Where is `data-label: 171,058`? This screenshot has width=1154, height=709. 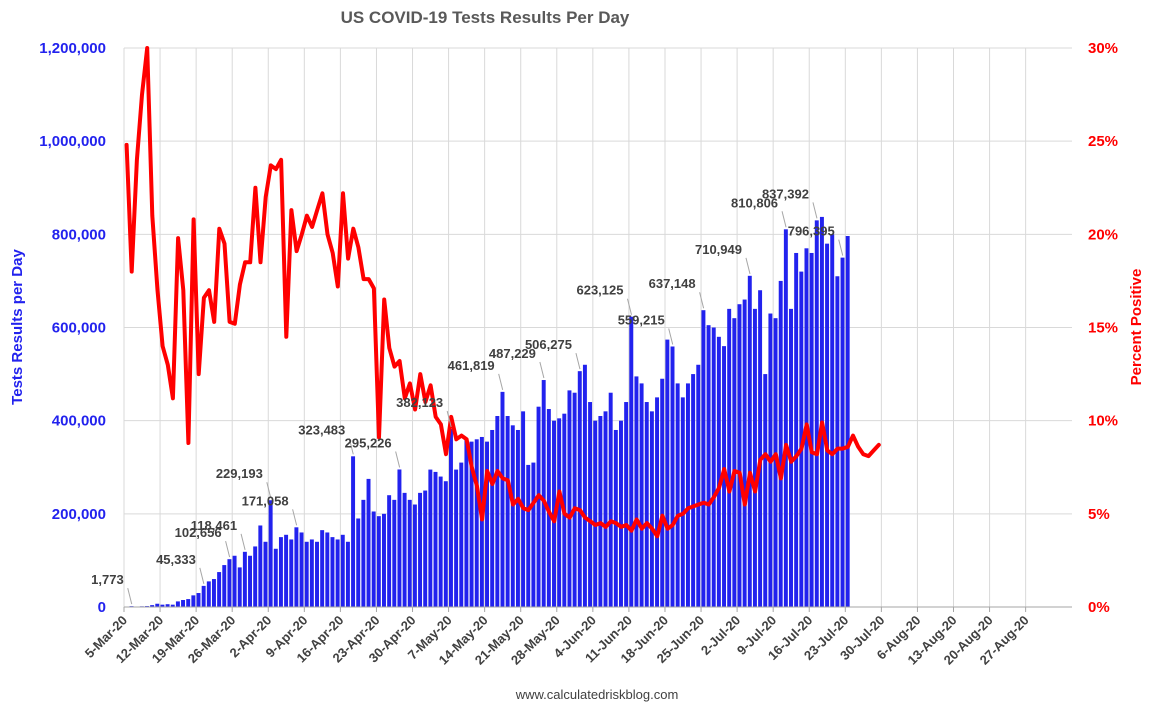 data-label: 171,058 is located at coordinates (265, 500).